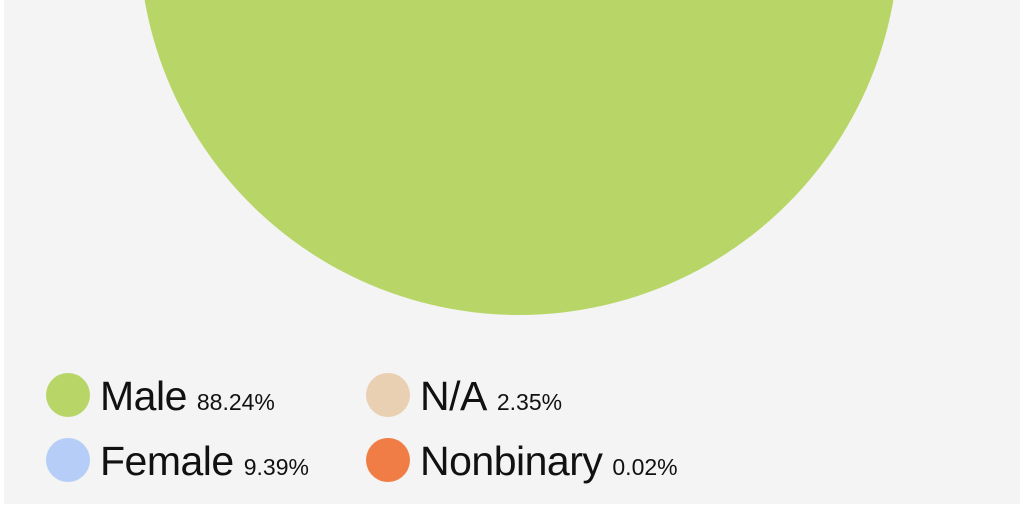 Image resolution: width=1024 pixels, height=507 pixels. What do you see at coordinates (645, 467) in the screenshot?
I see `legend-value-nonbinary: 0.02%` at bounding box center [645, 467].